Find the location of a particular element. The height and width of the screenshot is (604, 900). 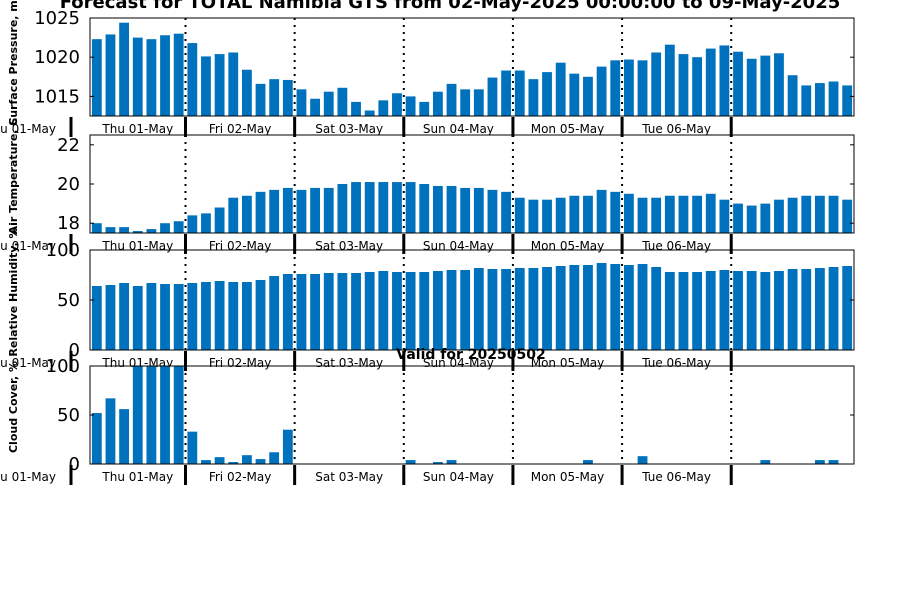

y-tick-label: 100 is located at coordinates (63, 250).